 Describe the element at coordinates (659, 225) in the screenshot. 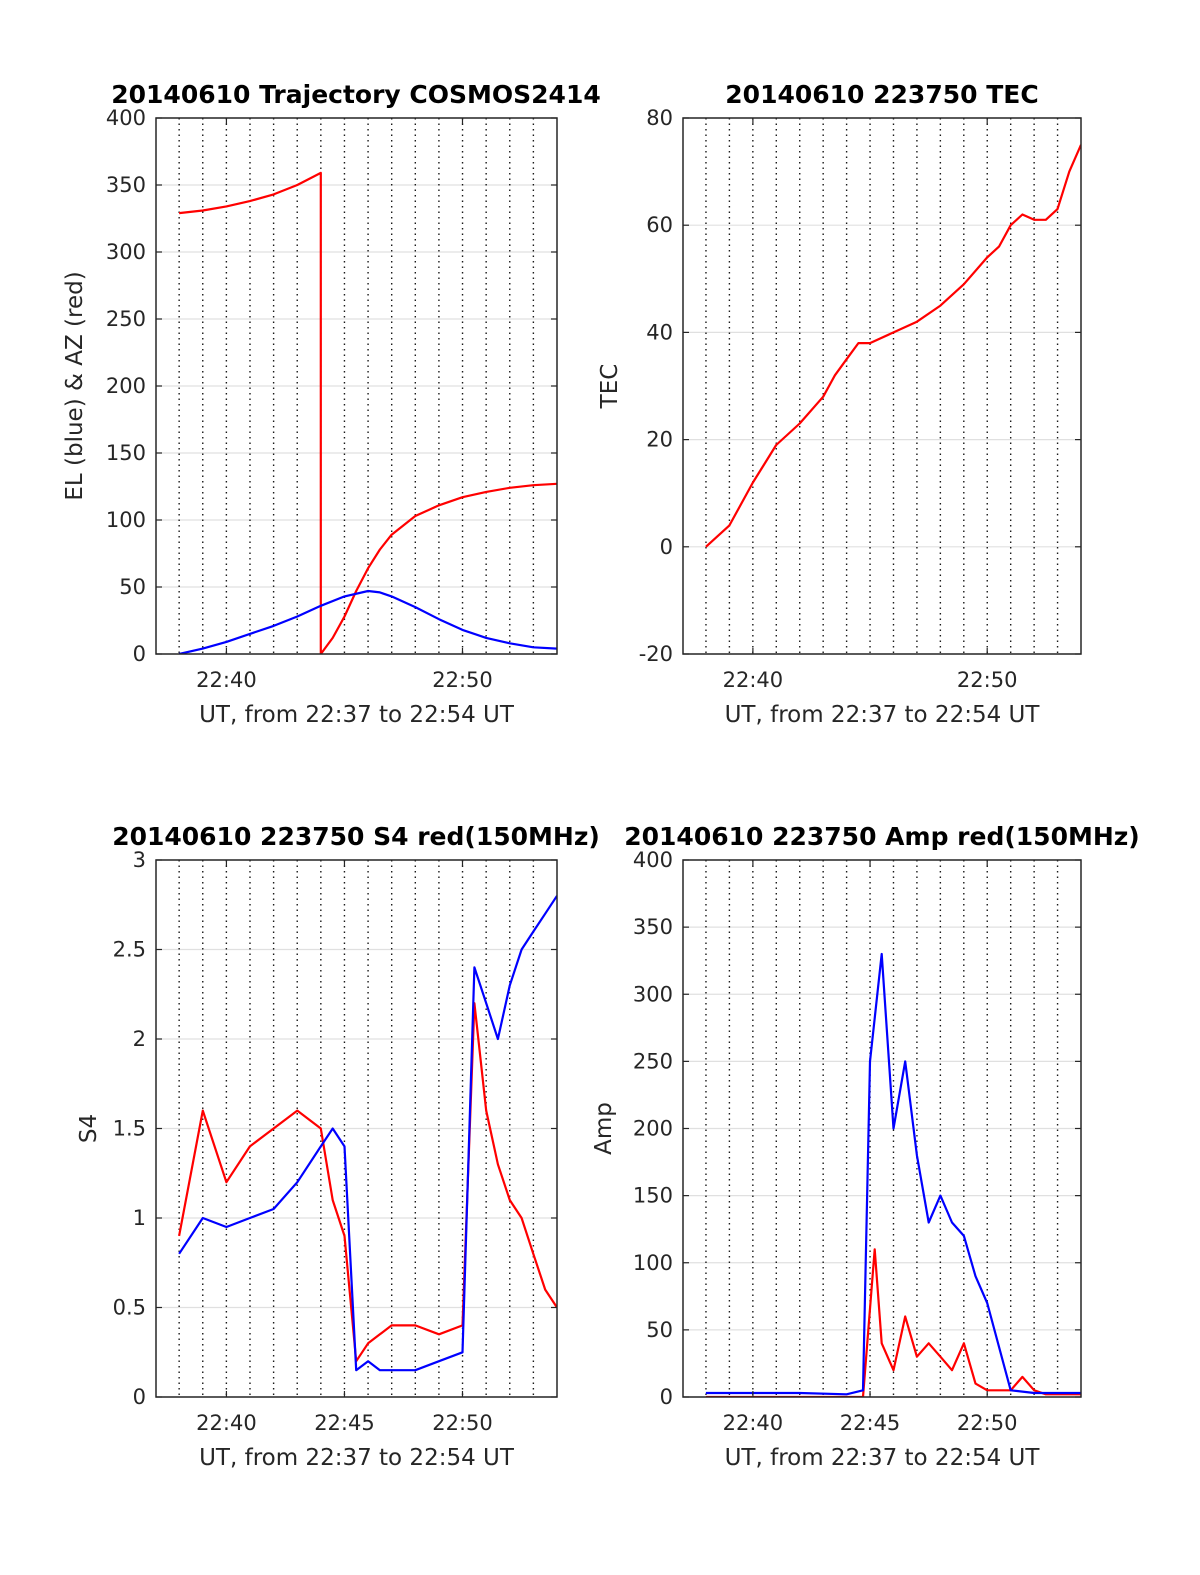

I see `y-tick-label: 60` at that location.